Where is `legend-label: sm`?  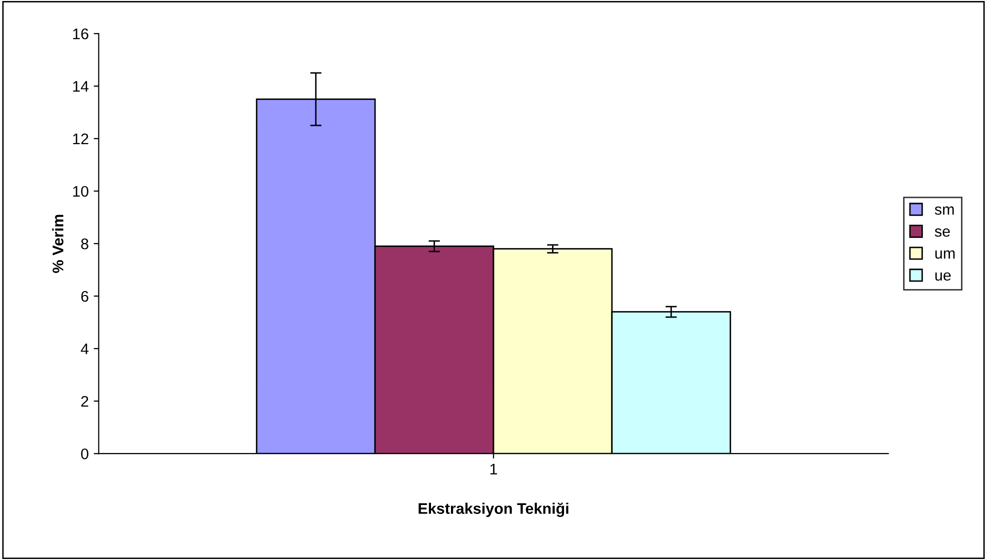
legend-label: sm is located at coordinates (944, 210).